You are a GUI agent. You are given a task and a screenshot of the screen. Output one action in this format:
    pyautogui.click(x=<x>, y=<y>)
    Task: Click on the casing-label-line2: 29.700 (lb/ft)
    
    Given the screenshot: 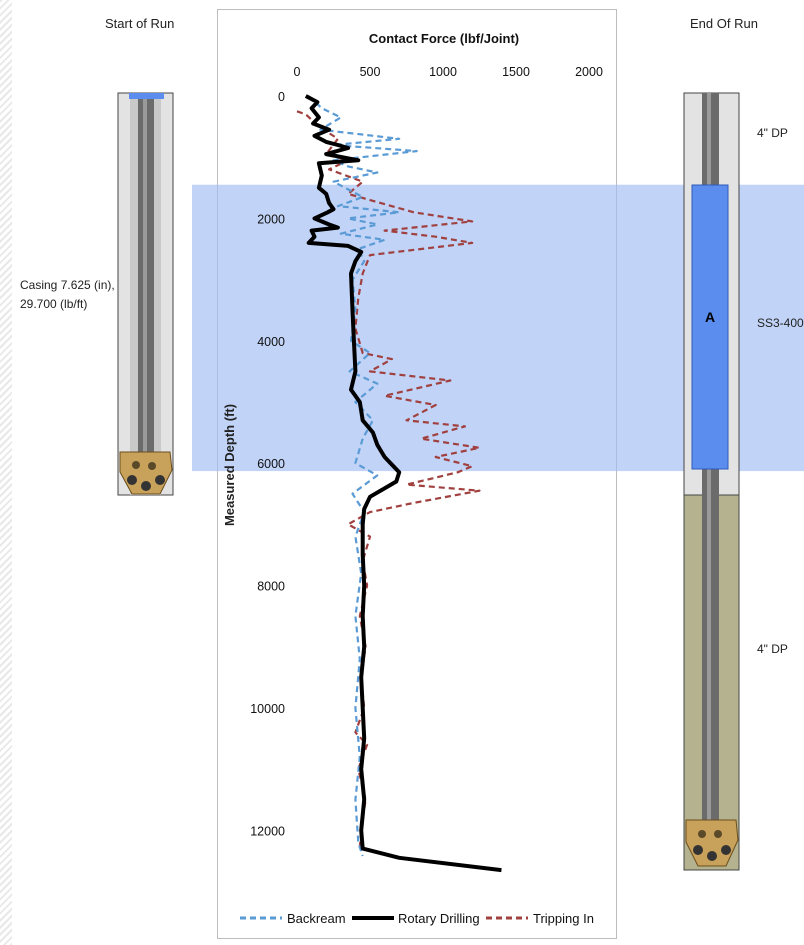 What is the action you would take?
    pyautogui.click(x=53, y=304)
    